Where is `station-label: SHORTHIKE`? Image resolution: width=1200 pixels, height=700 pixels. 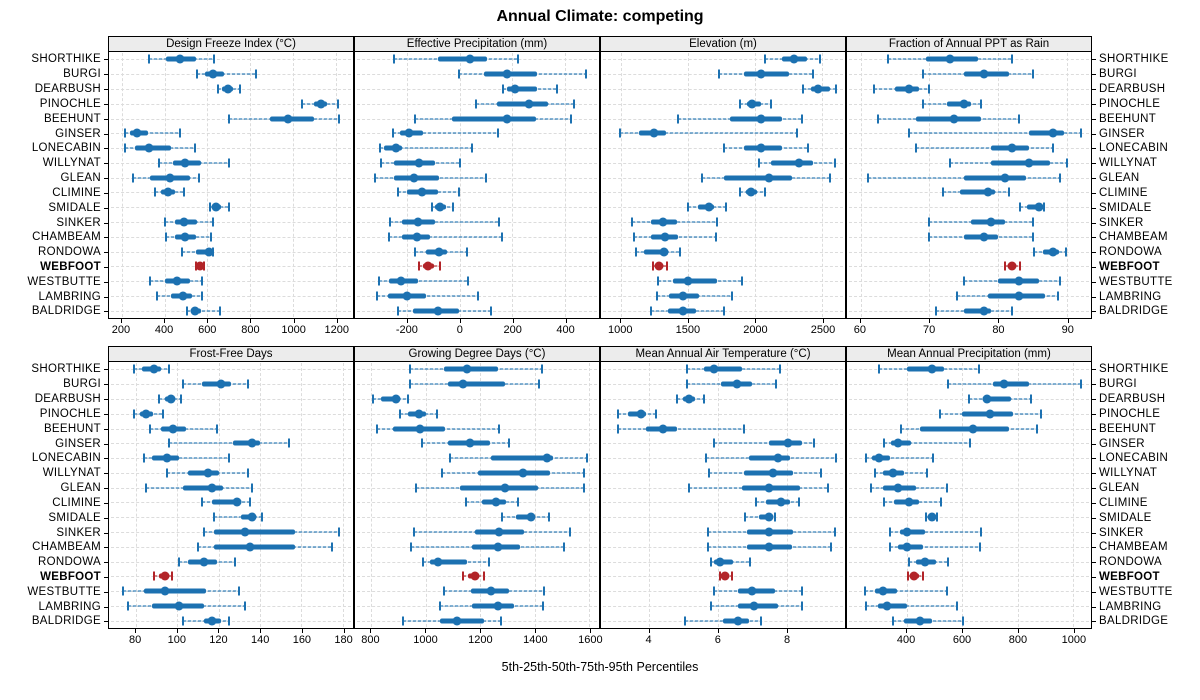 station-label: SHORTHIKE is located at coordinates (54, 59).